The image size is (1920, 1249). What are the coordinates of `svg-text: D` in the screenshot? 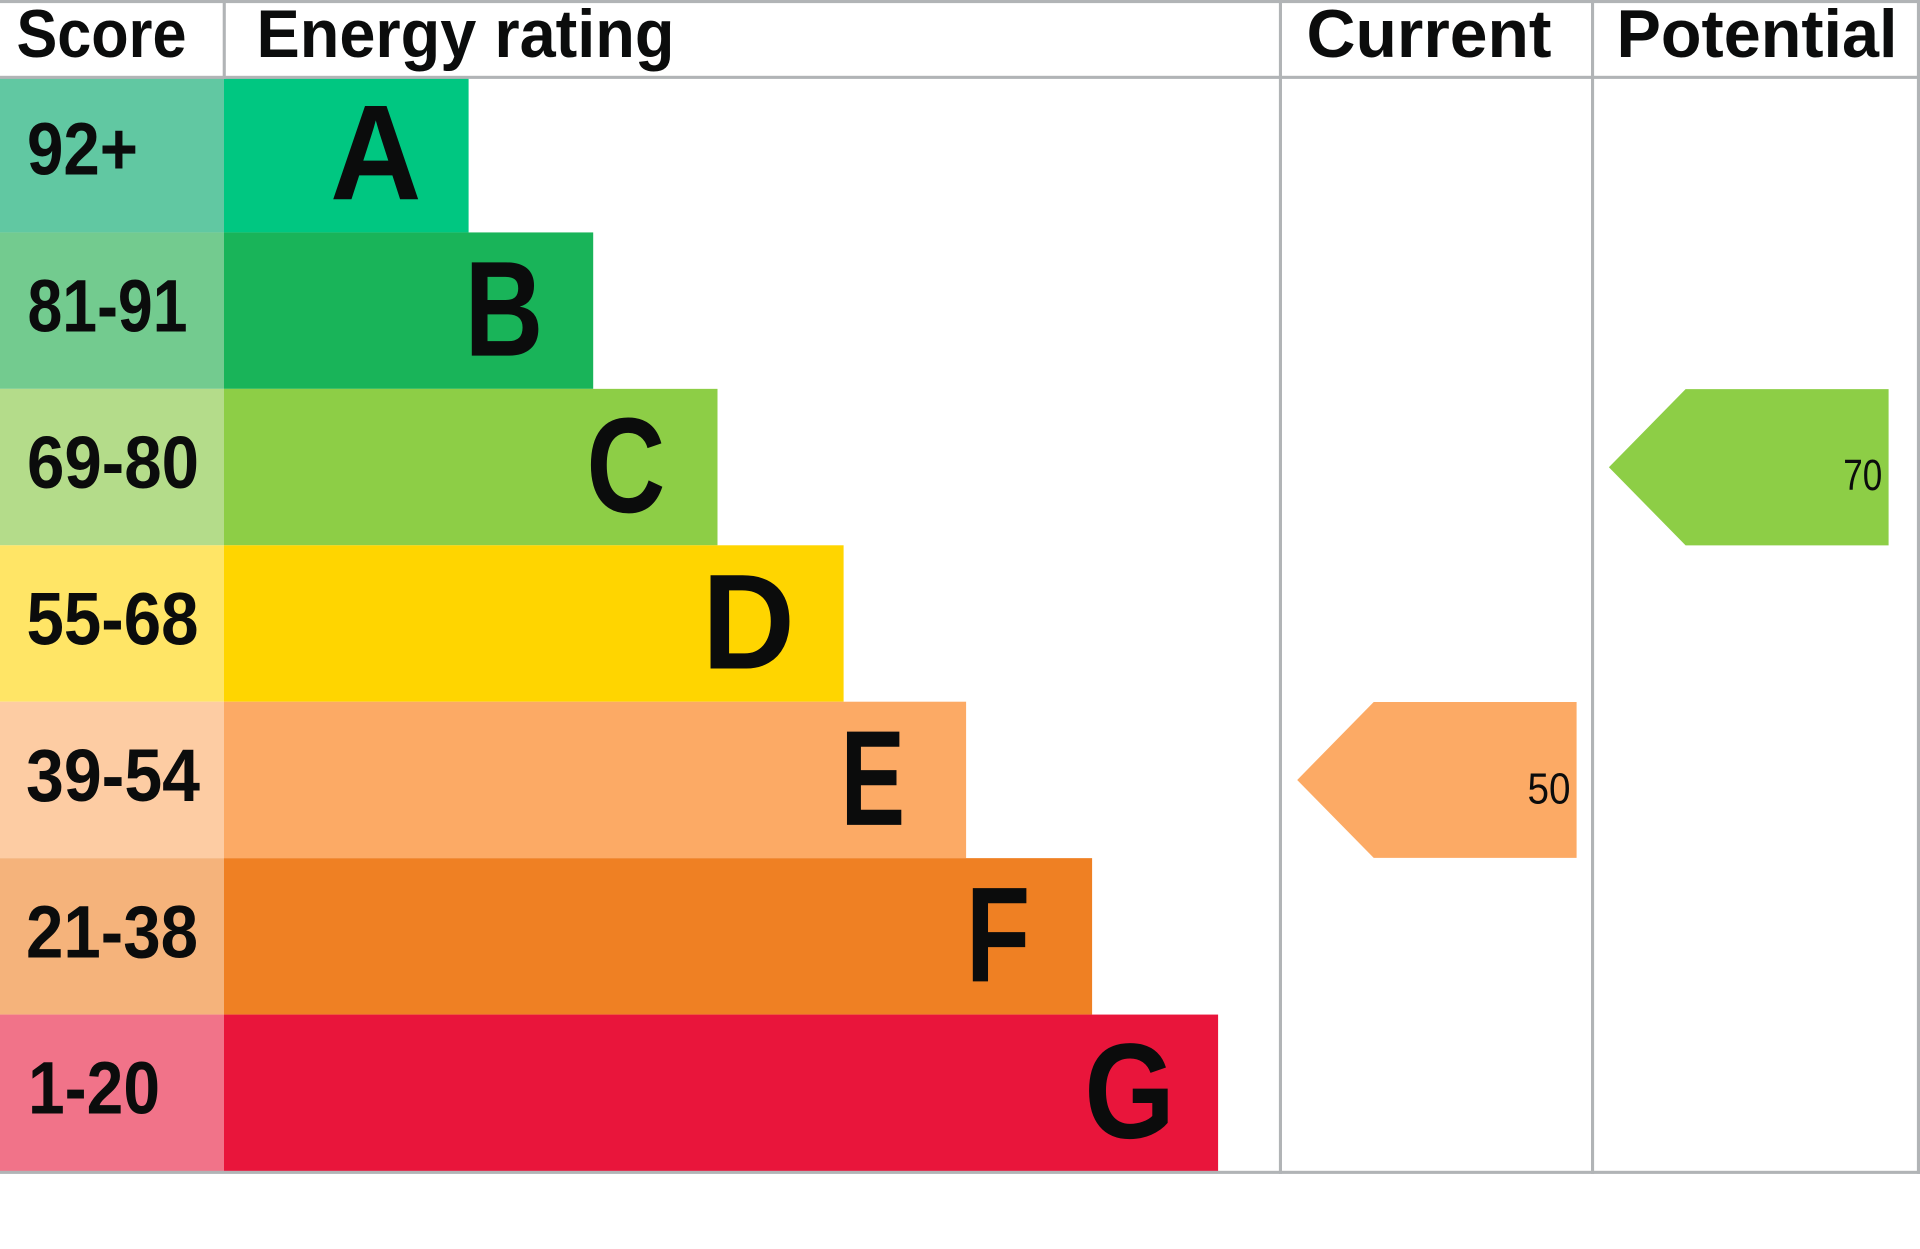 It's located at (748, 622).